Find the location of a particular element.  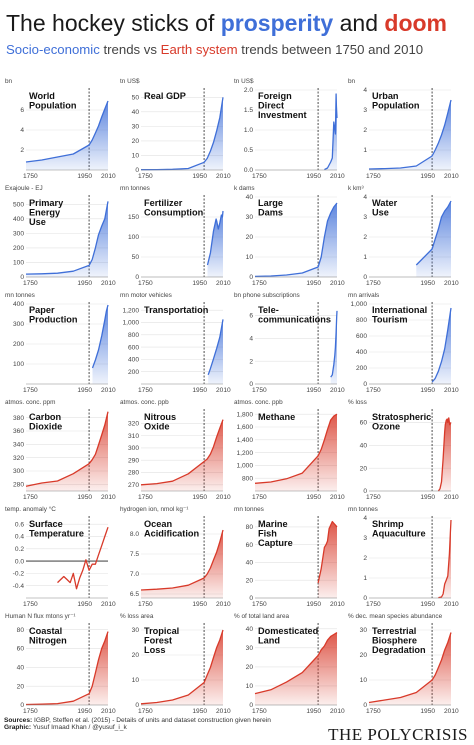

unit-label: Exajoule - EJ is located at coordinates (24, 188).